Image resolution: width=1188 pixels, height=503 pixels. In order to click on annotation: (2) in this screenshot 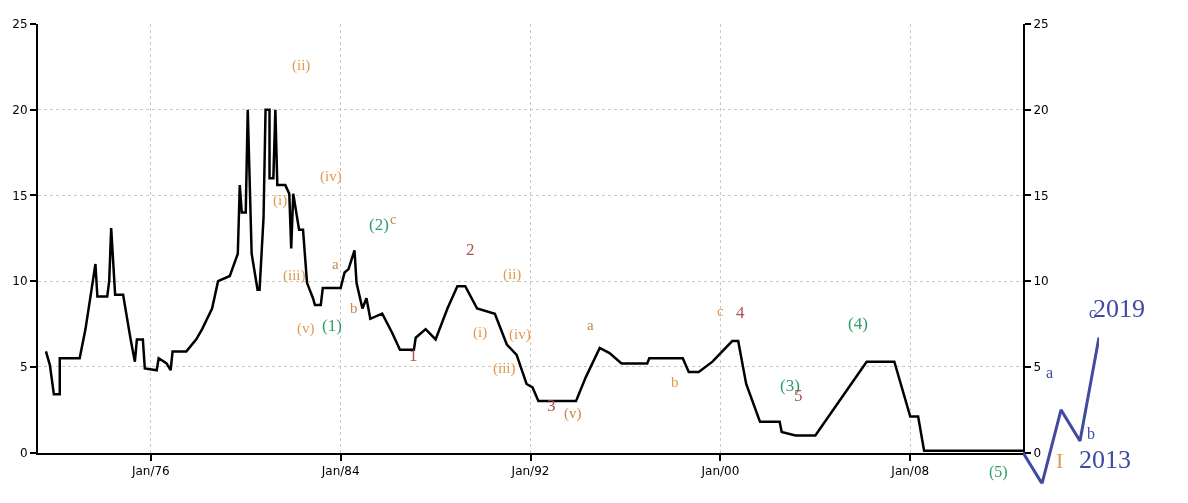, I will do `click(379, 224)`.